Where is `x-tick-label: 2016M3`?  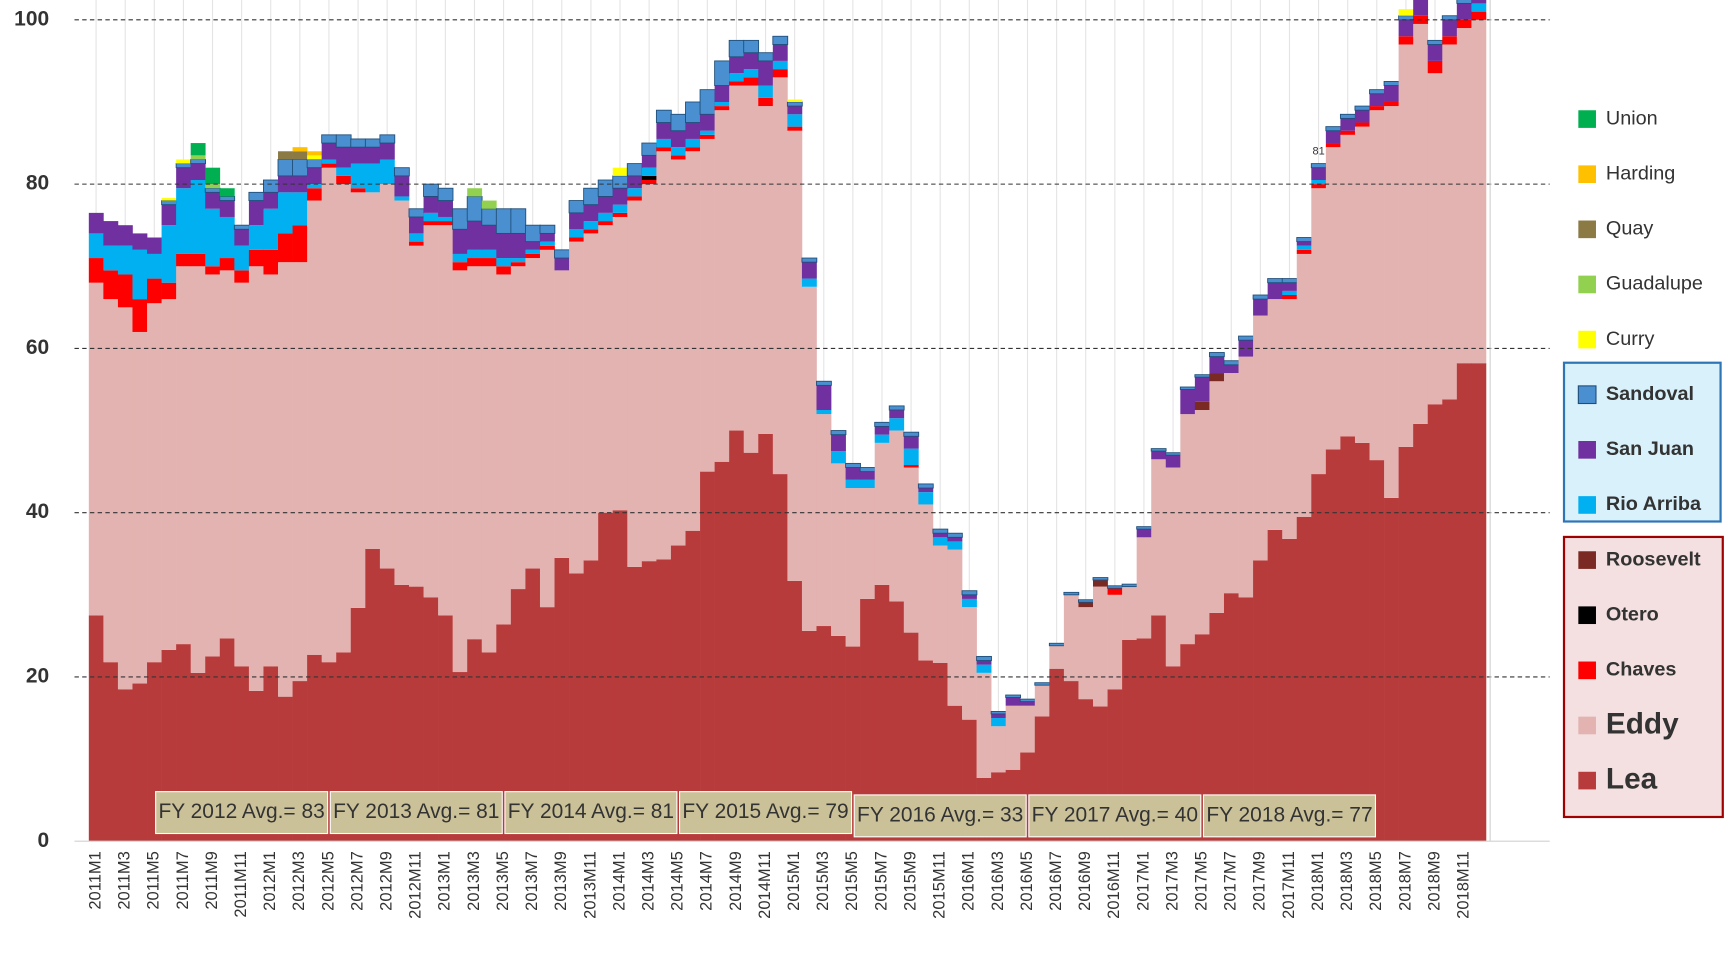 x-tick-label: 2016M3 is located at coordinates (997, 881).